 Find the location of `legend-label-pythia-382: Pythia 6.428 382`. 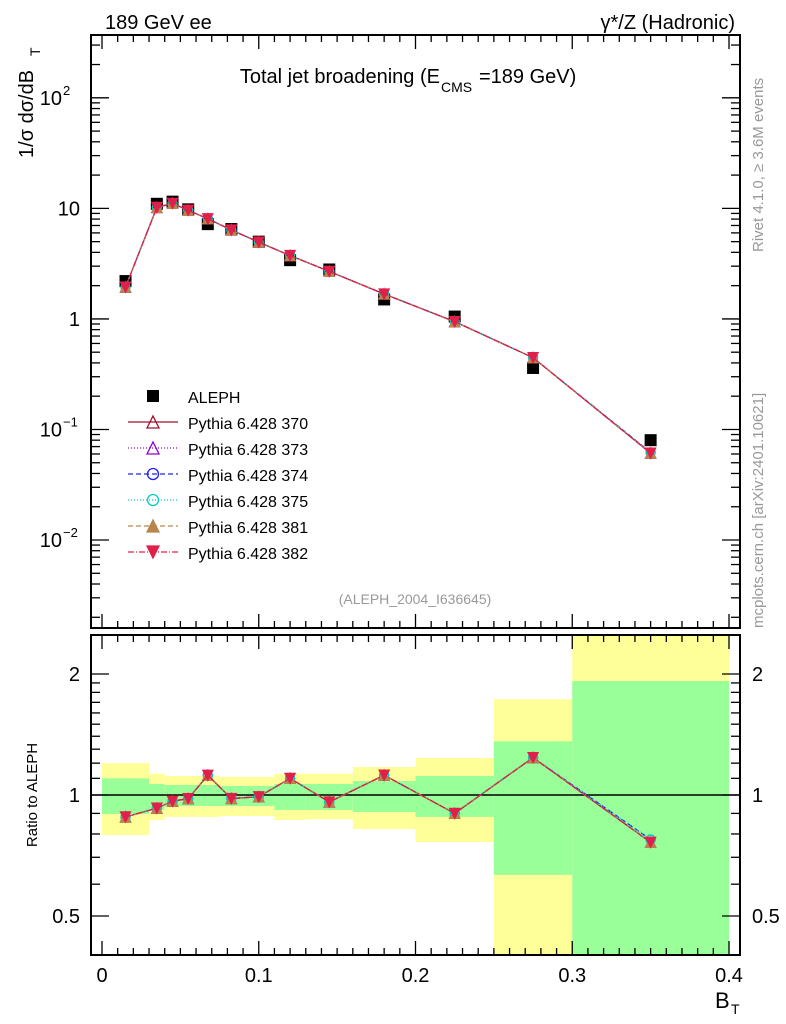

legend-label-pythia-382: Pythia 6.428 382 is located at coordinates (248, 554).